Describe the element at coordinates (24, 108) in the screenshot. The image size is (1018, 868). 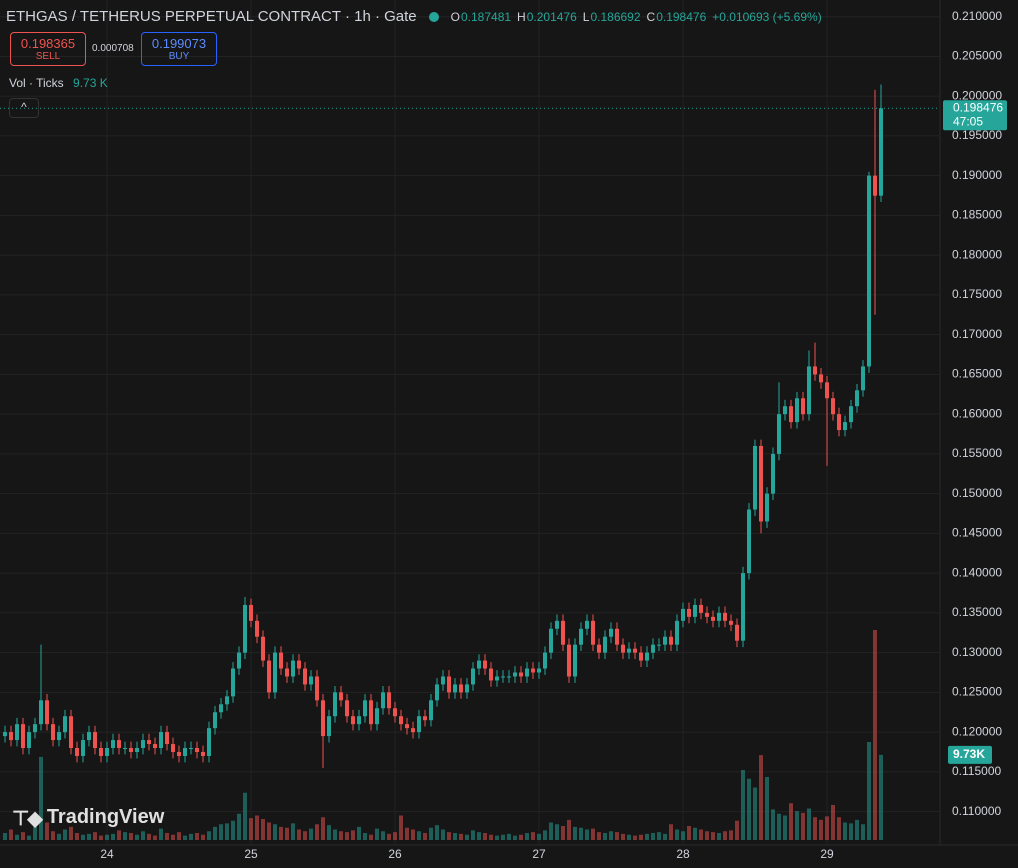
I see `collapse-button: ^` at that location.